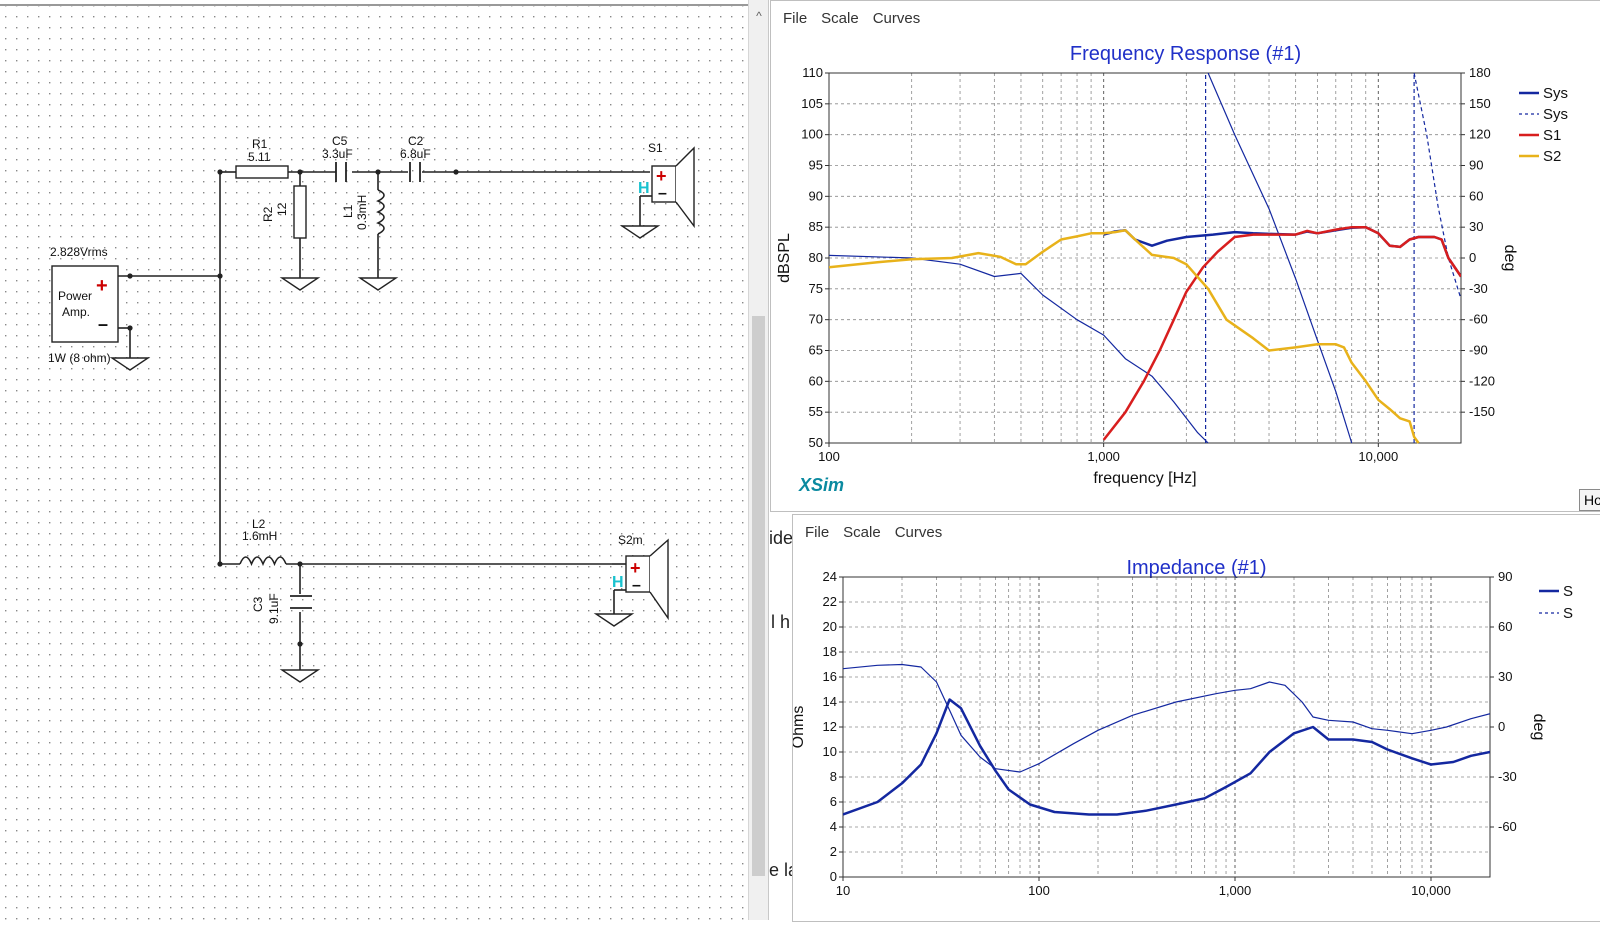  I want to click on fr-y2-tick-1: 150, so click(1480, 103).